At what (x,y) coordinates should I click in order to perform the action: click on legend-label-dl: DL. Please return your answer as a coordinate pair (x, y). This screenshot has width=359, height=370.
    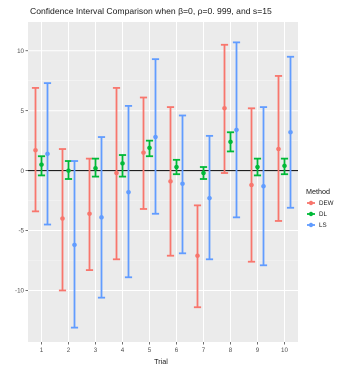
    Looking at the image, I should click on (323, 214).